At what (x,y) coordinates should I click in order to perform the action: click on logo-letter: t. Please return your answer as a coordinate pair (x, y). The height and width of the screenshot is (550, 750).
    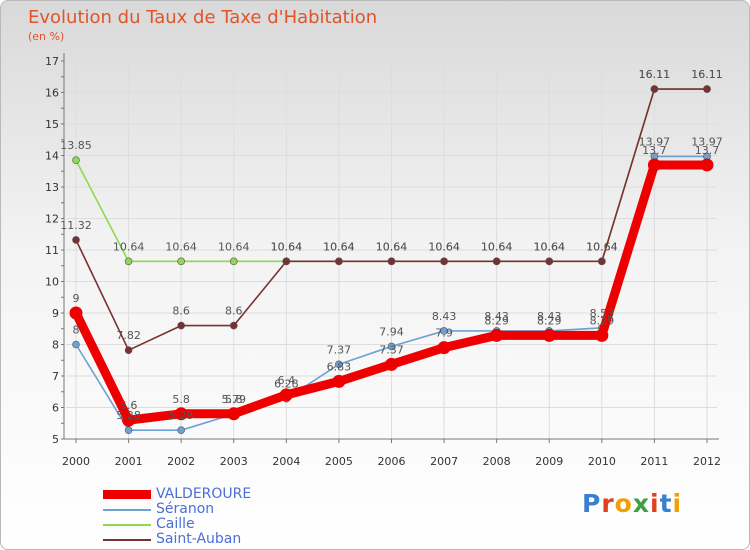
    Looking at the image, I should click on (666, 503).